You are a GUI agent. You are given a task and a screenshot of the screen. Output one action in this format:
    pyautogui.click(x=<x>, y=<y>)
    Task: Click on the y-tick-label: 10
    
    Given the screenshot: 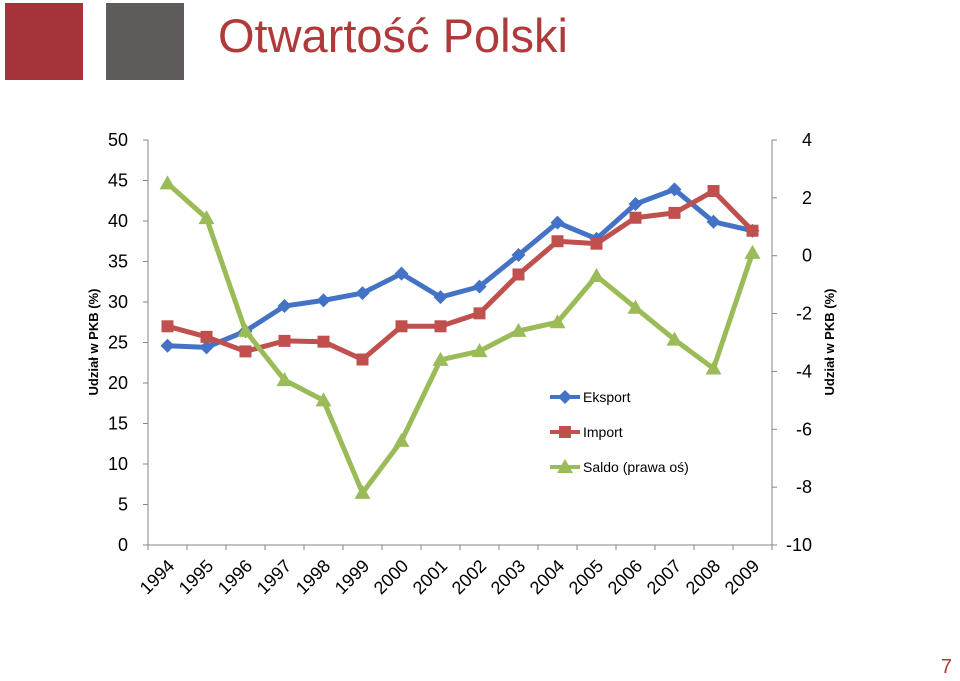 What is the action you would take?
    pyautogui.click(x=118, y=464)
    